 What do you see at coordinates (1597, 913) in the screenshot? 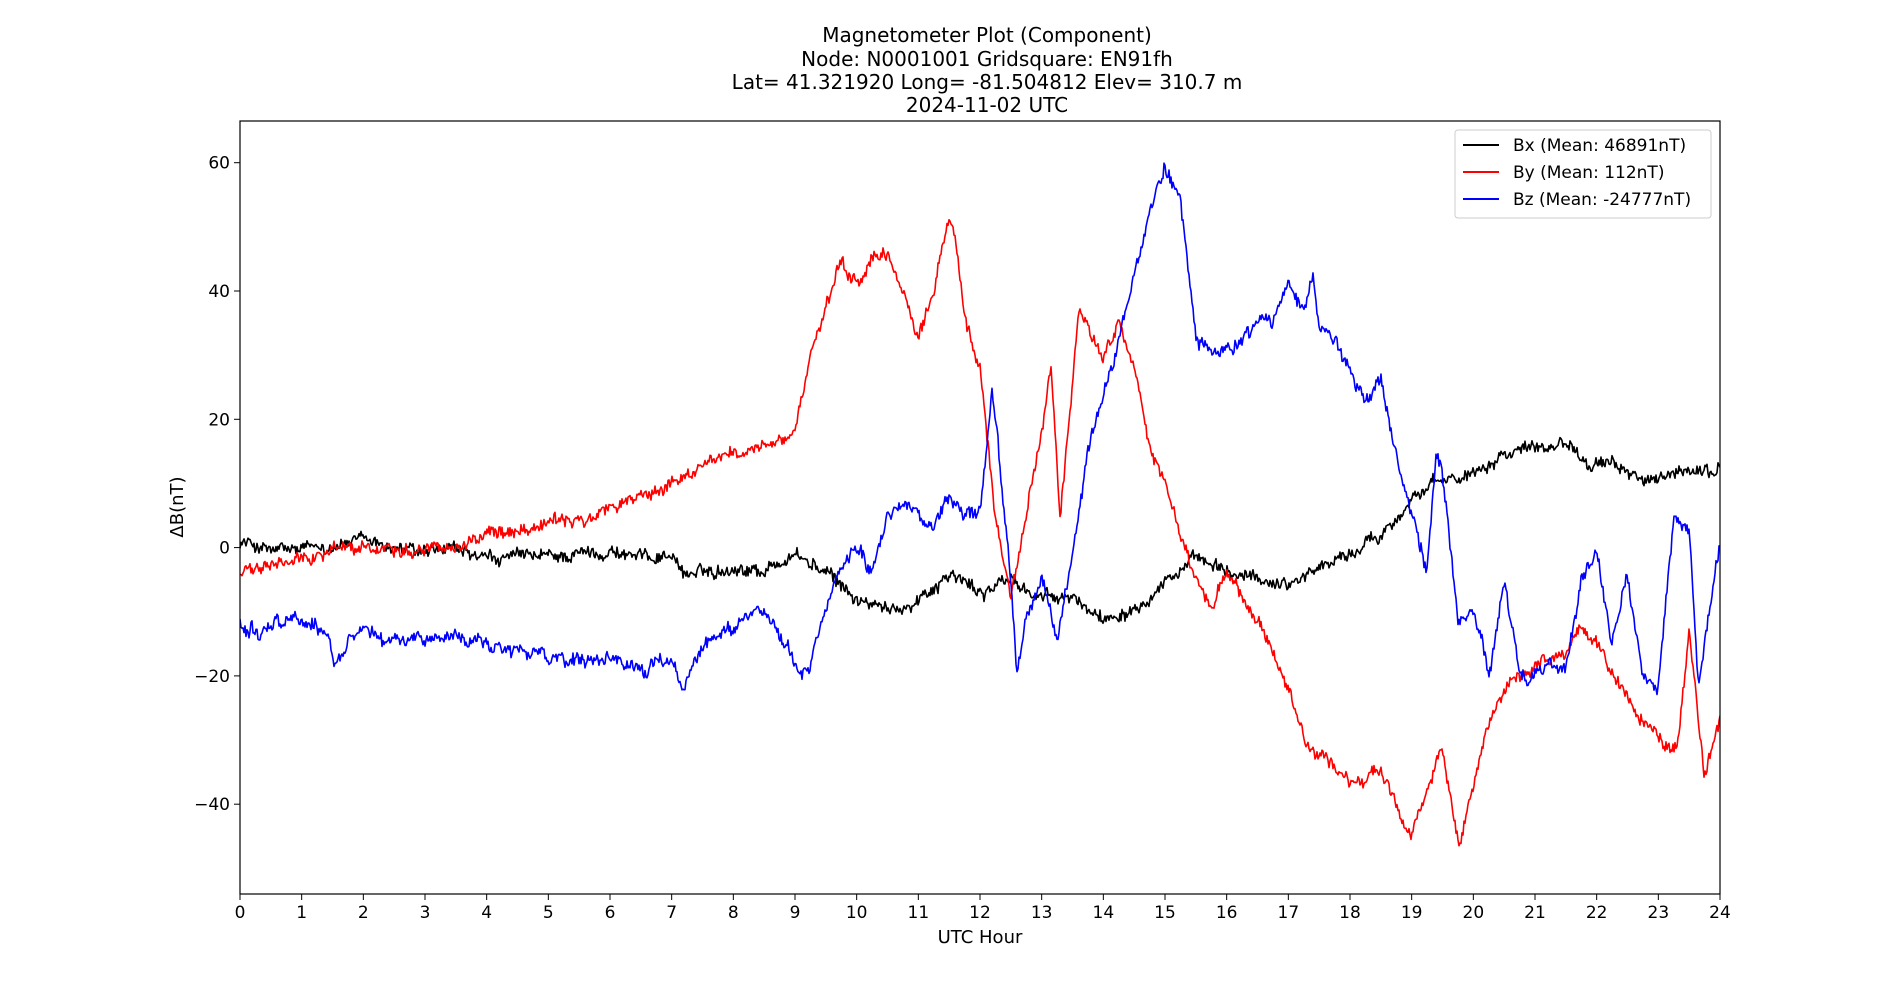
I see `x-tick-label: 22` at bounding box center [1597, 913].